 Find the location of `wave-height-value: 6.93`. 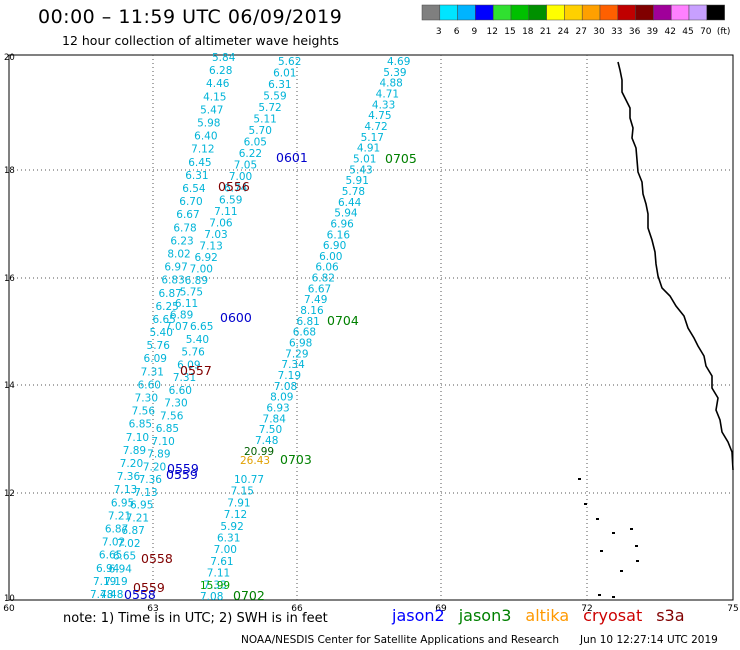

wave-height-value: 6.93 is located at coordinates (277, 409).